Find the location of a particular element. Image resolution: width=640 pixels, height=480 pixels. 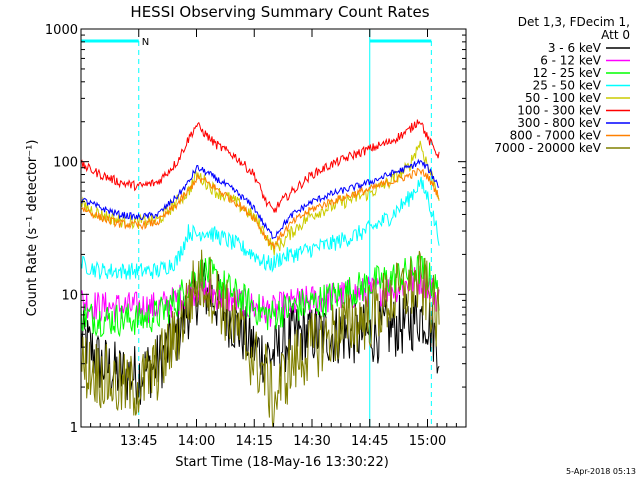

x-tick-label: 15:00 is located at coordinates (427, 441).